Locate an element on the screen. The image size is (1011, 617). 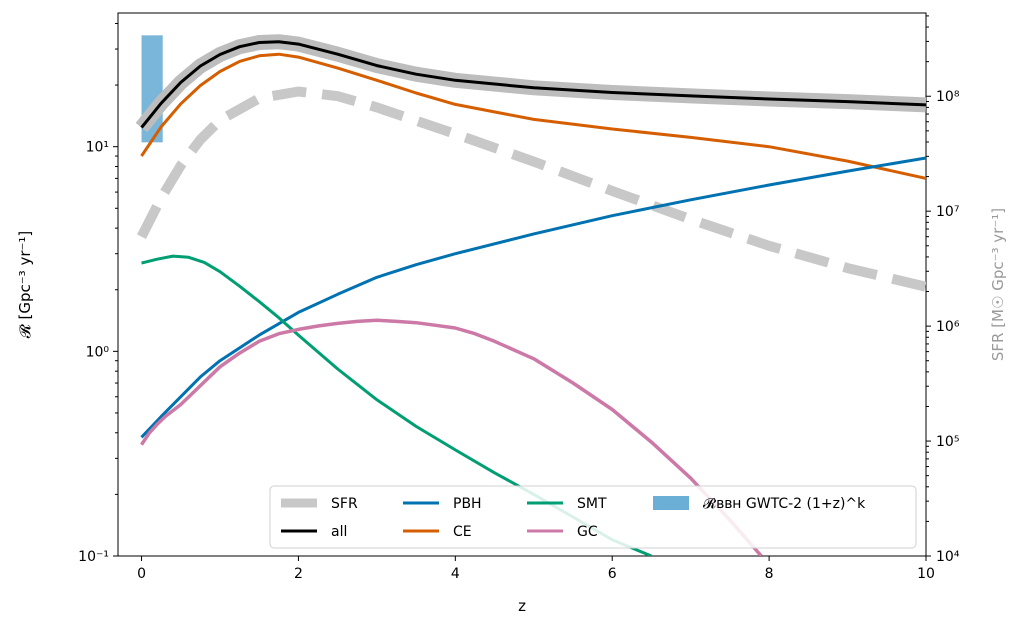
left-tick-label: 10⁰ is located at coordinates (98, 352).